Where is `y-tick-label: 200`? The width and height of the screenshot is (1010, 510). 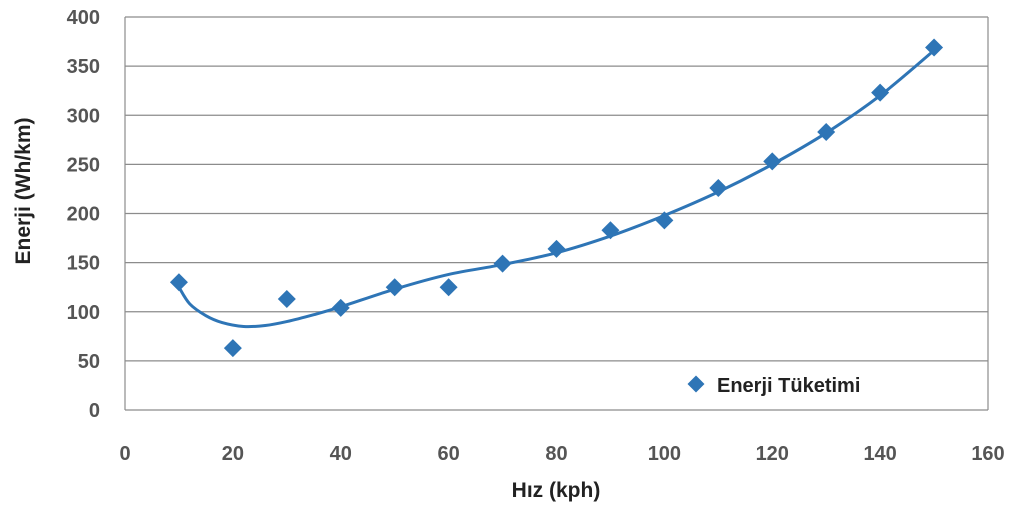 y-tick-label: 200 is located at coordinates (83, 215).